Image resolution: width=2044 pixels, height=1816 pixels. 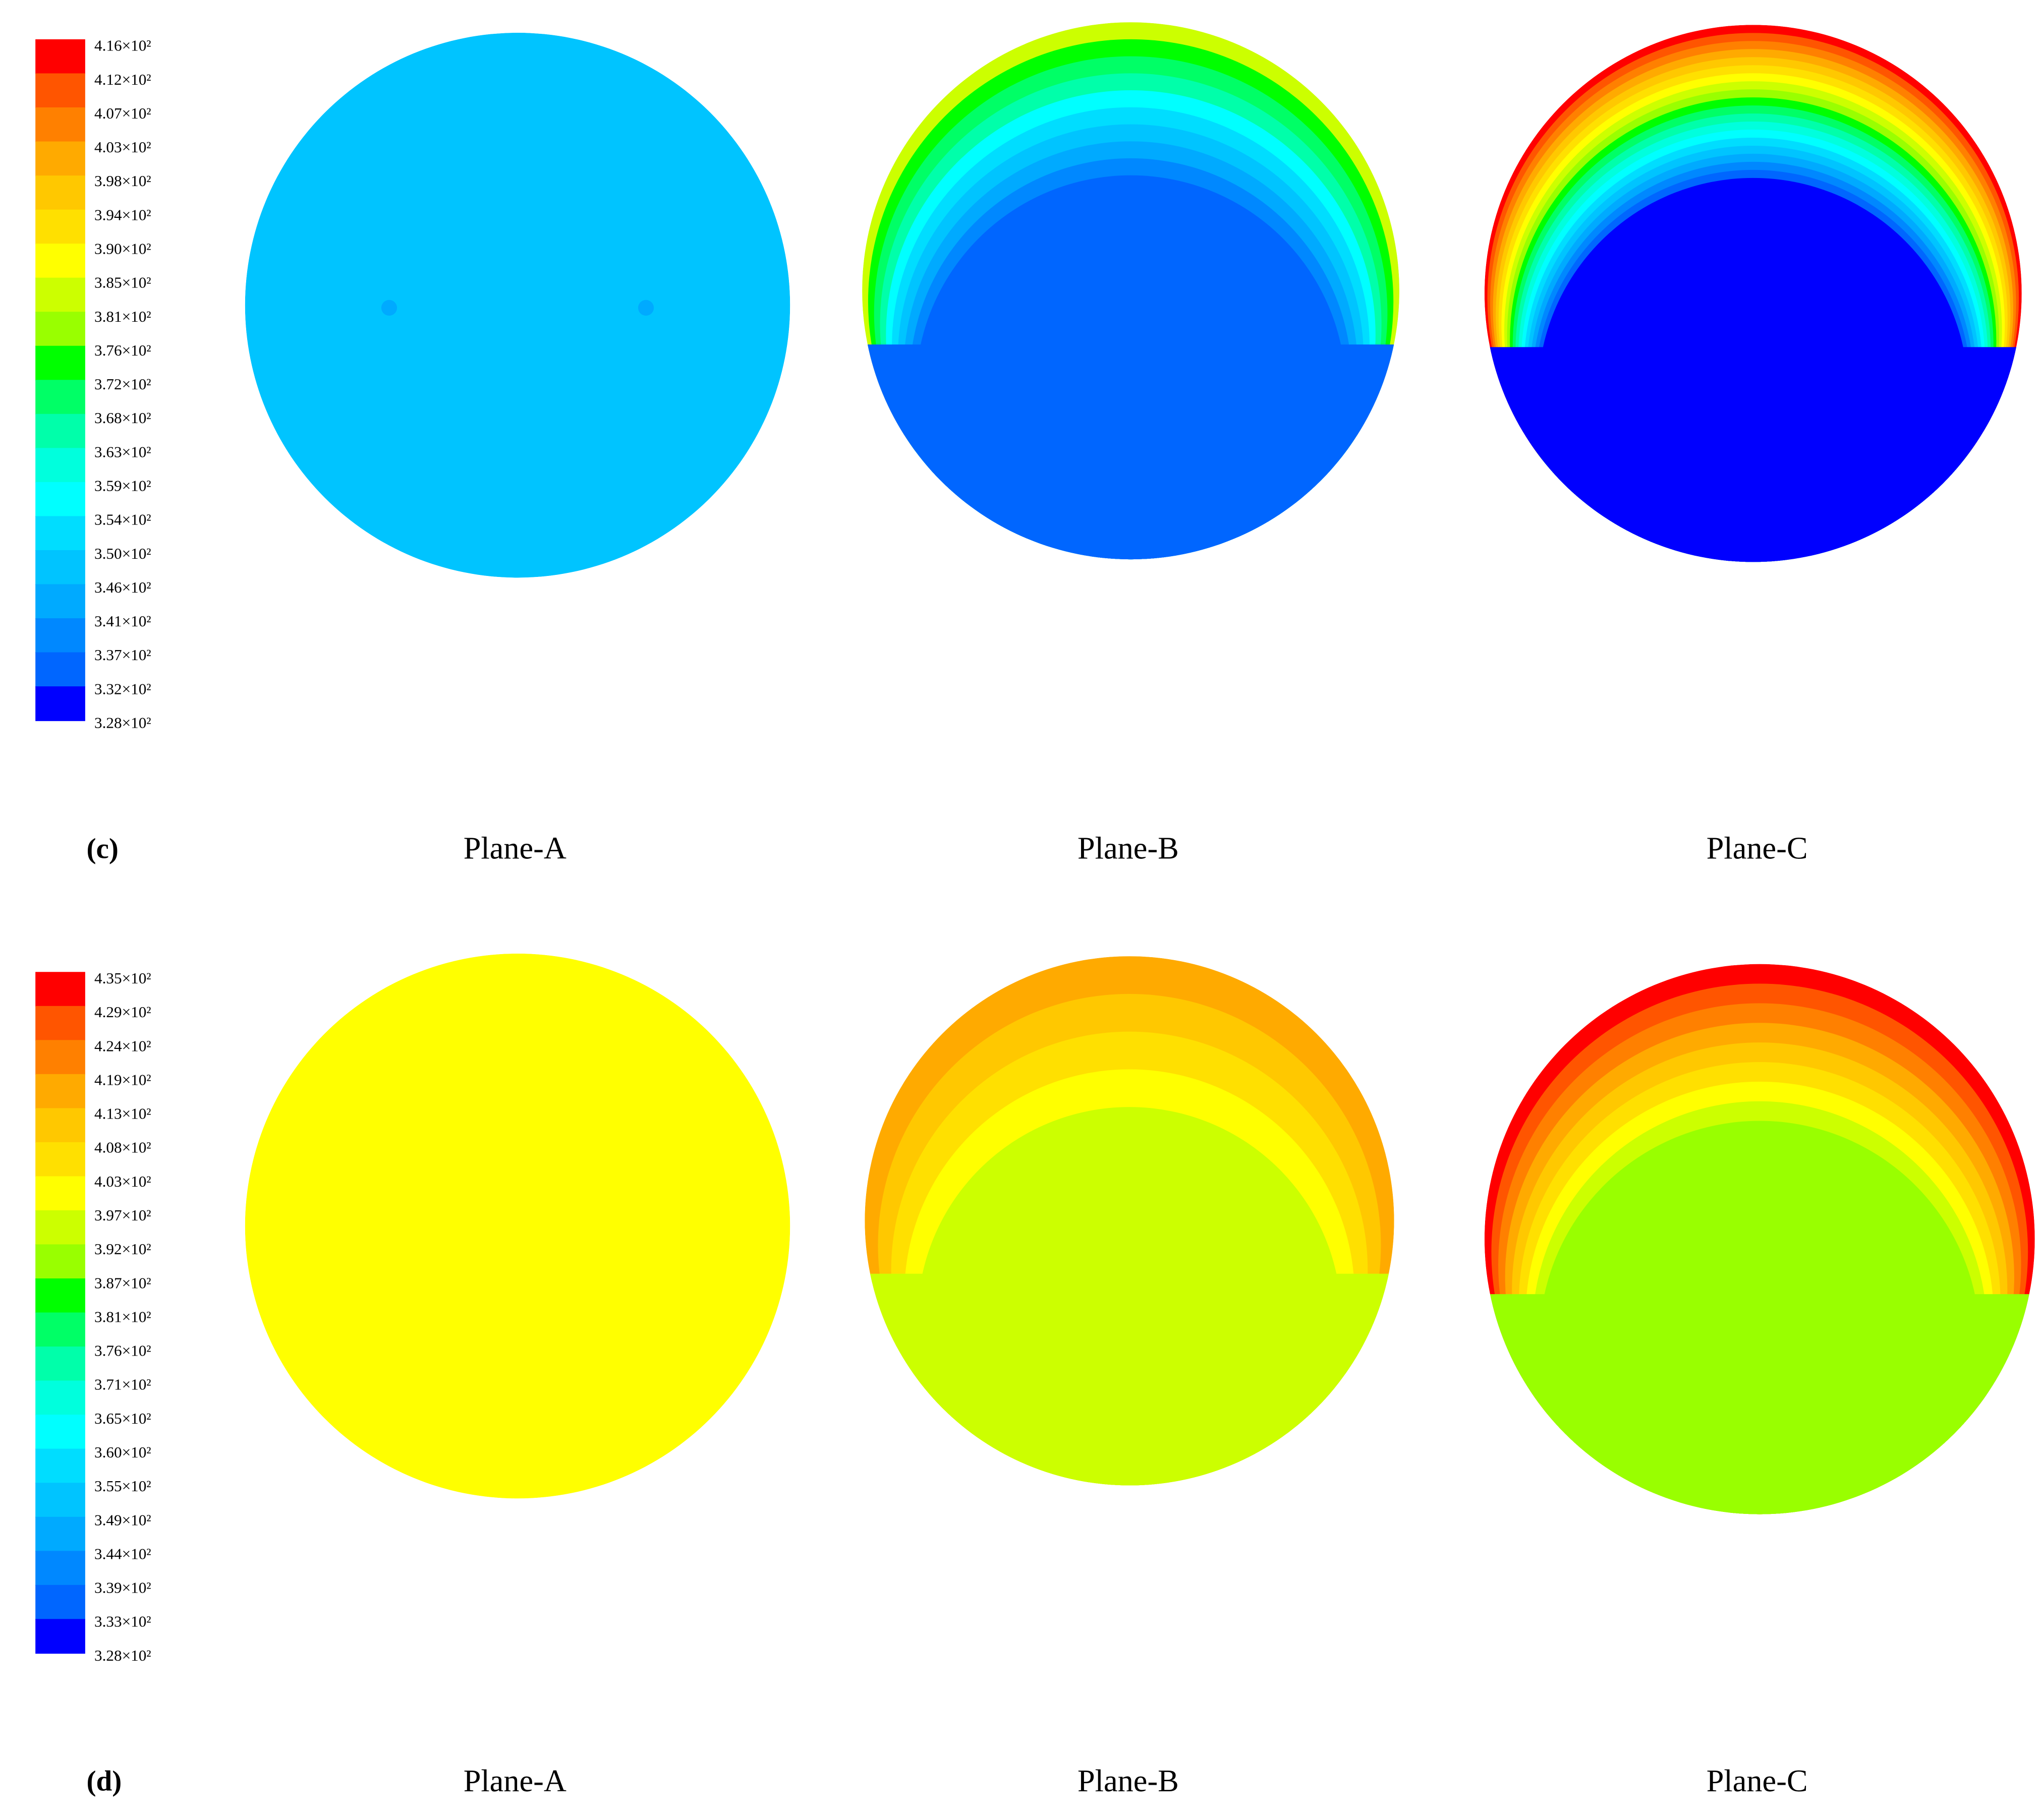 What do you see at coordinates (122, 282) in the screenshot?
I see `colorbar-label: 3.85×10²` at bounding box center [122, 282].